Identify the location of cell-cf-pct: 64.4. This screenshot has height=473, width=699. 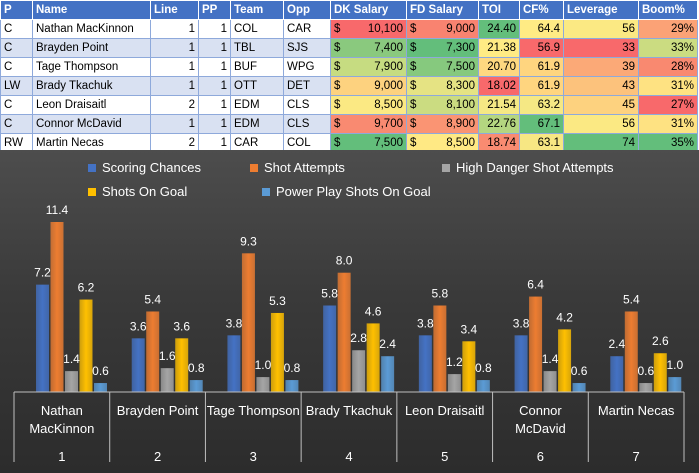
(541, 29).